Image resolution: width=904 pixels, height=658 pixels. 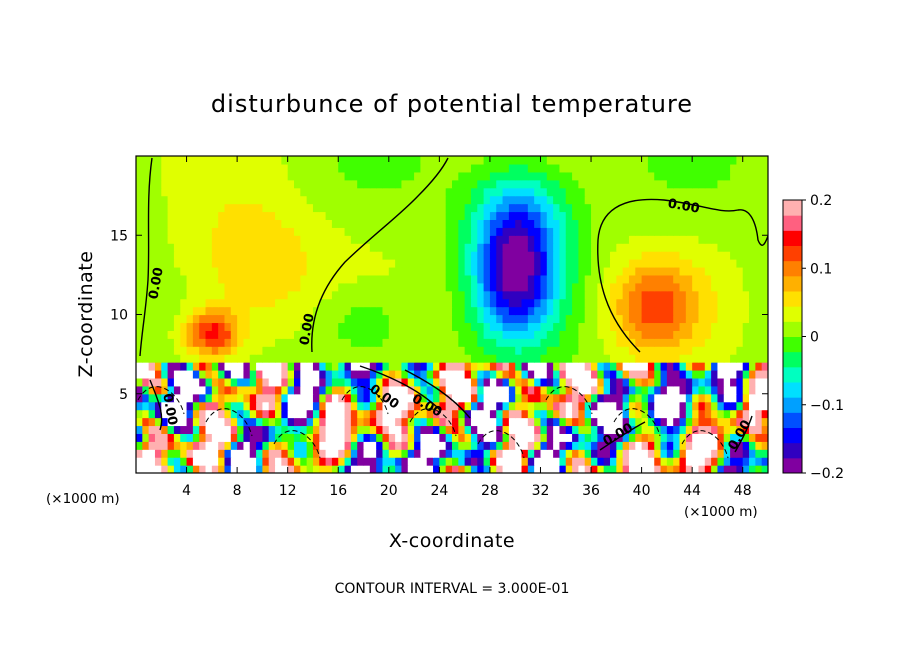 I want to click on contour-line-dashed, so click(x=297, y=444).